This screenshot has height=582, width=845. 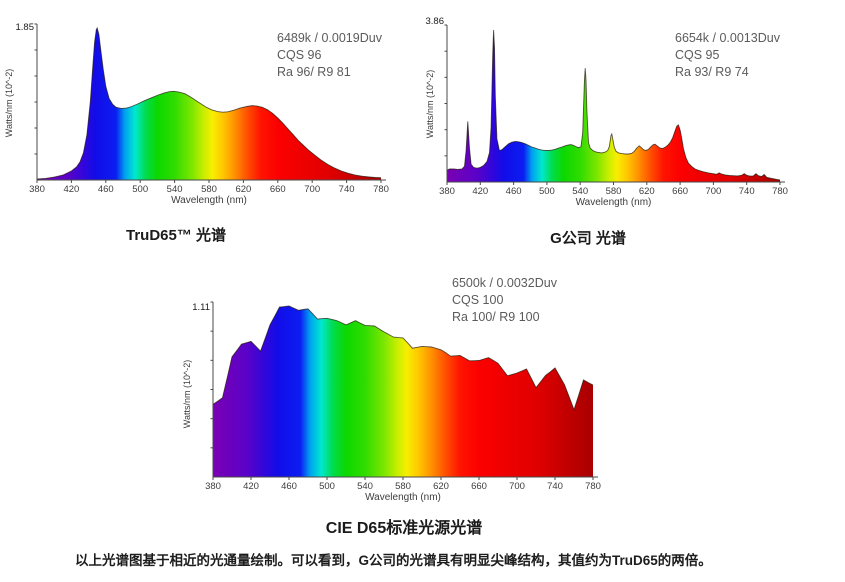 What do you see at coordinates (588, 238) in the screenshot?
I see `chart-title: G公司 光谱` at bounding box center [588, 238].